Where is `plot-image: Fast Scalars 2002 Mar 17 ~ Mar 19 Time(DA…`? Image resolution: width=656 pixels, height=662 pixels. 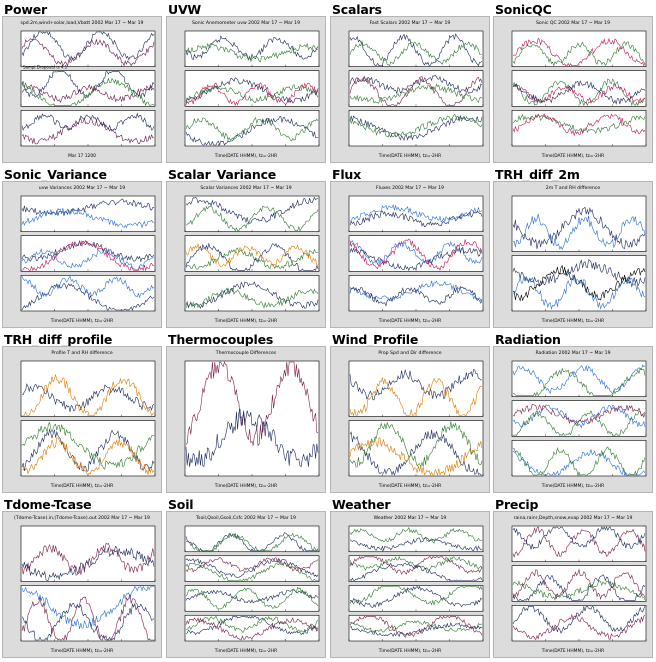
plot-image: Fast Scalars 2002 Mar 17 ~ Mar 19 Time(DA… is located at coordinates (416, 89).